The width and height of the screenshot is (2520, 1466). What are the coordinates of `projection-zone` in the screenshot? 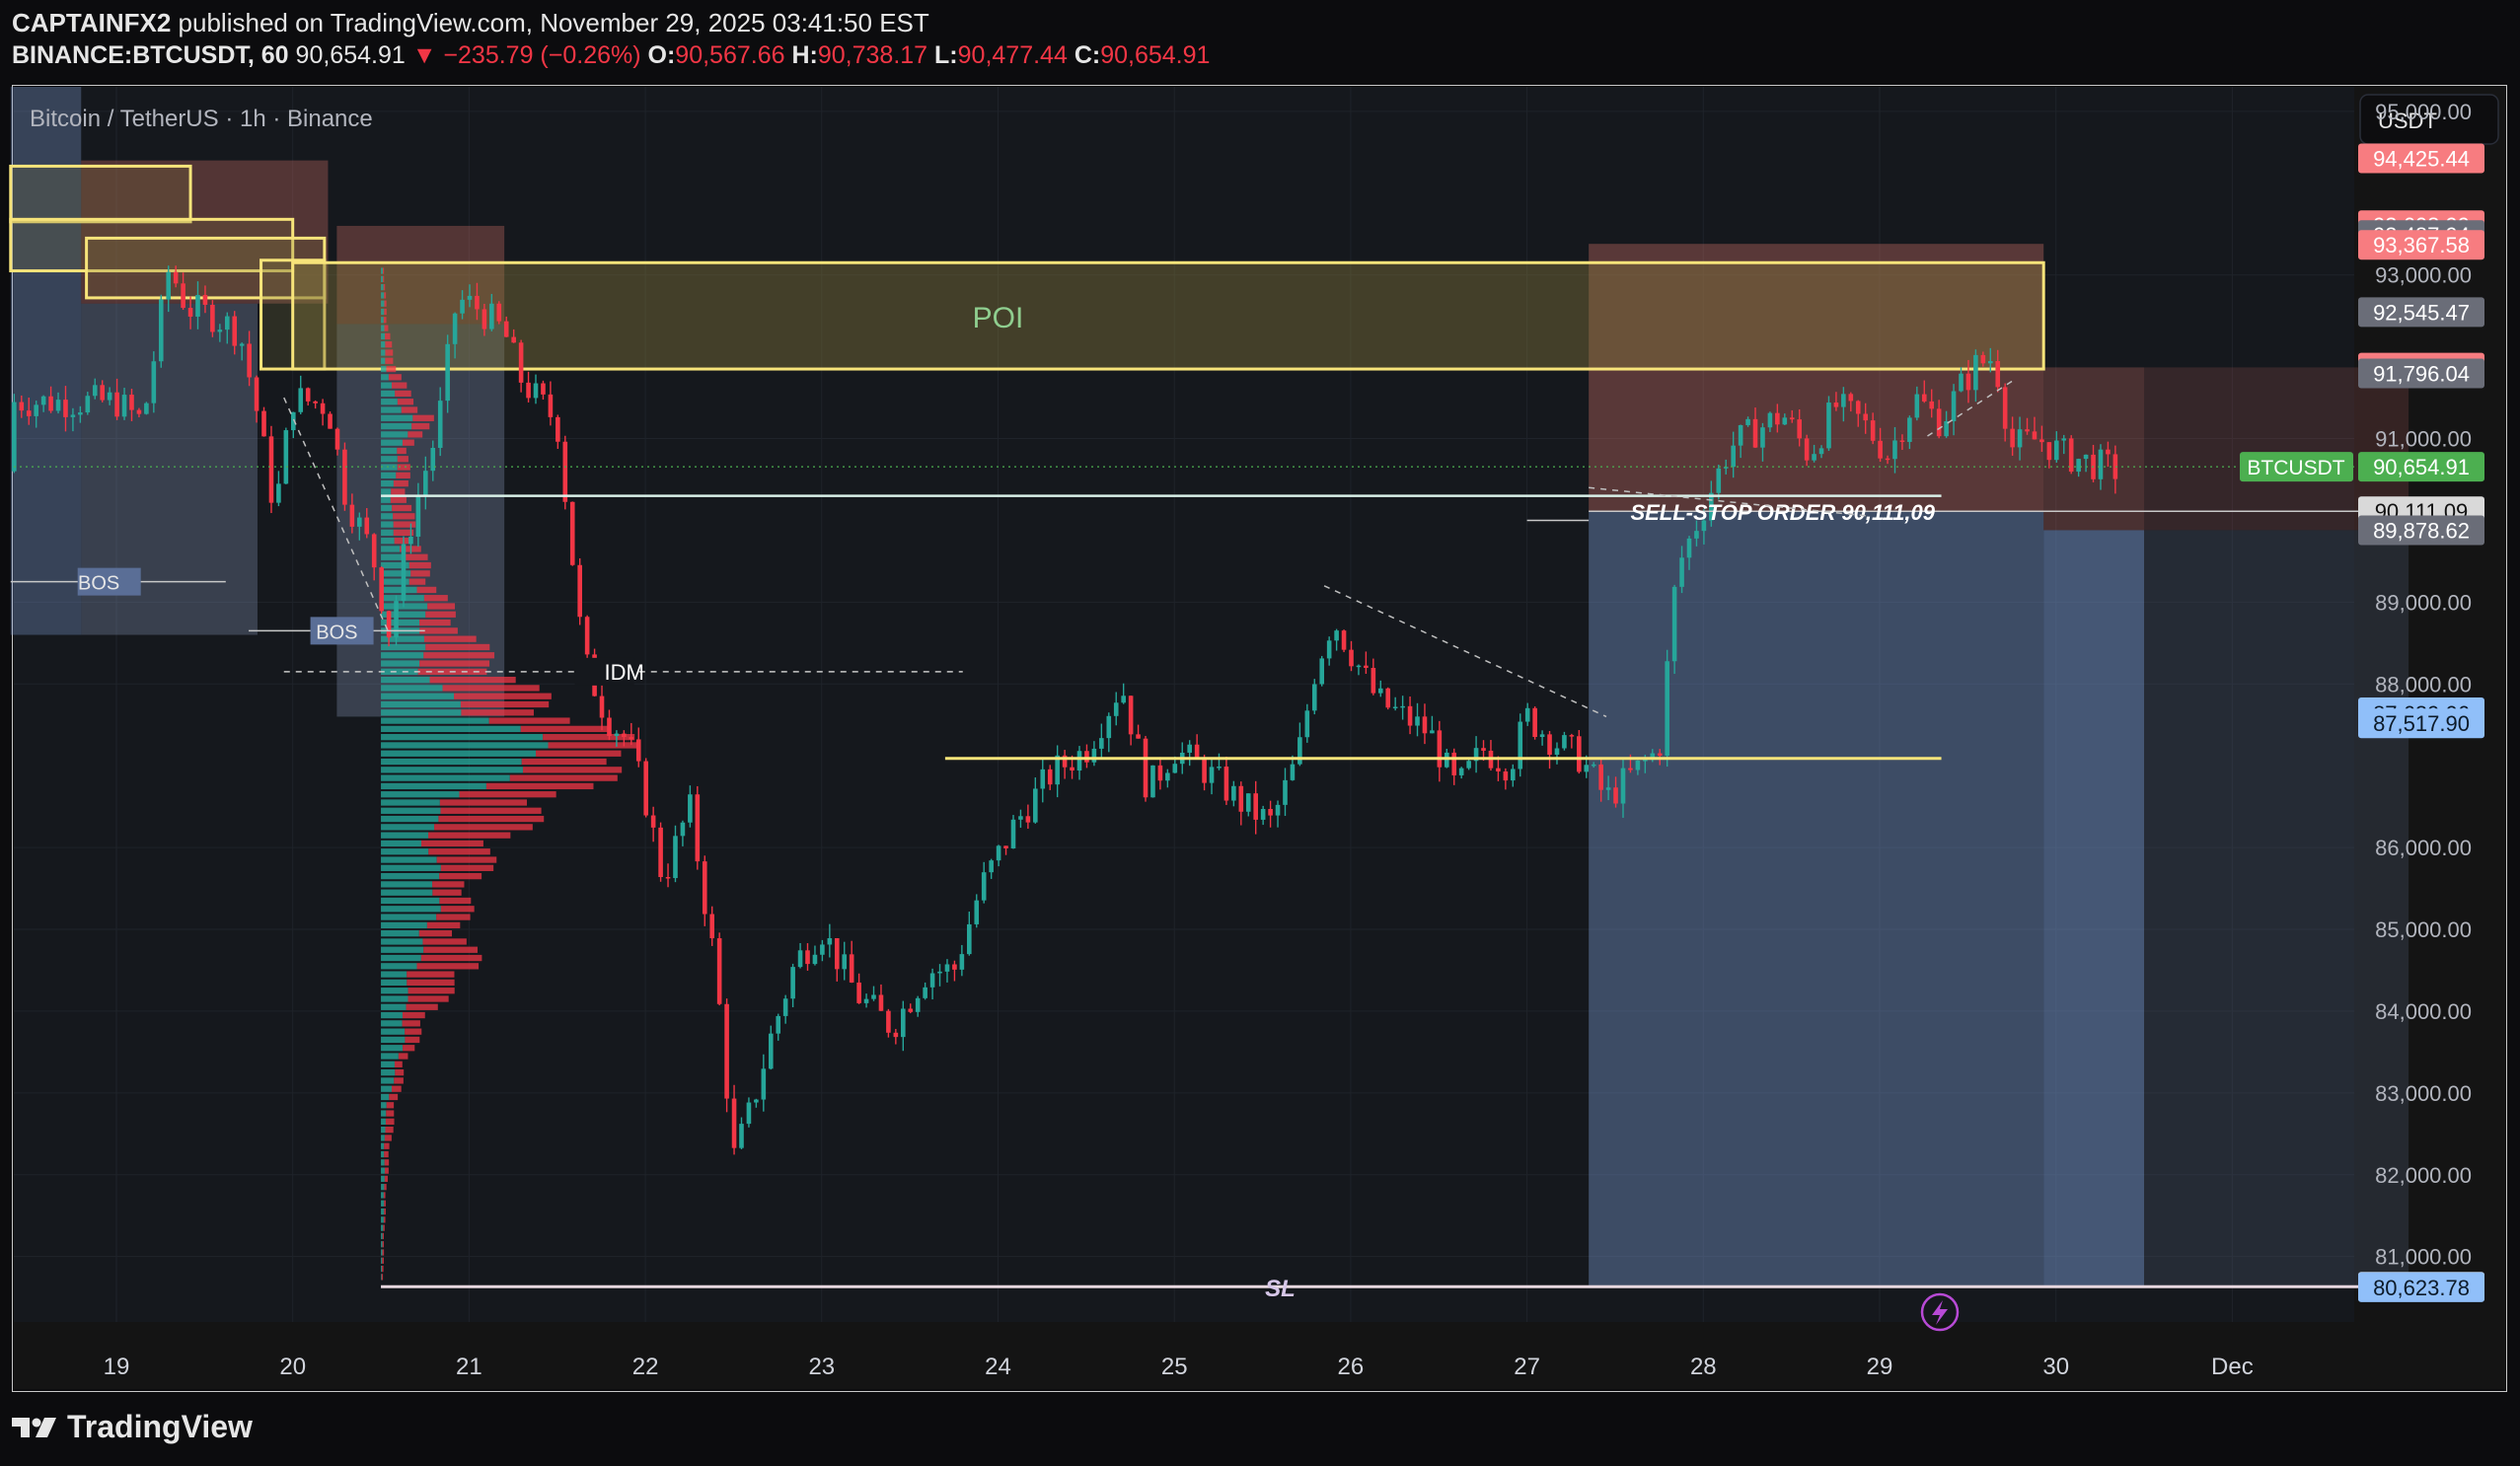 It's located at (2276, 908).